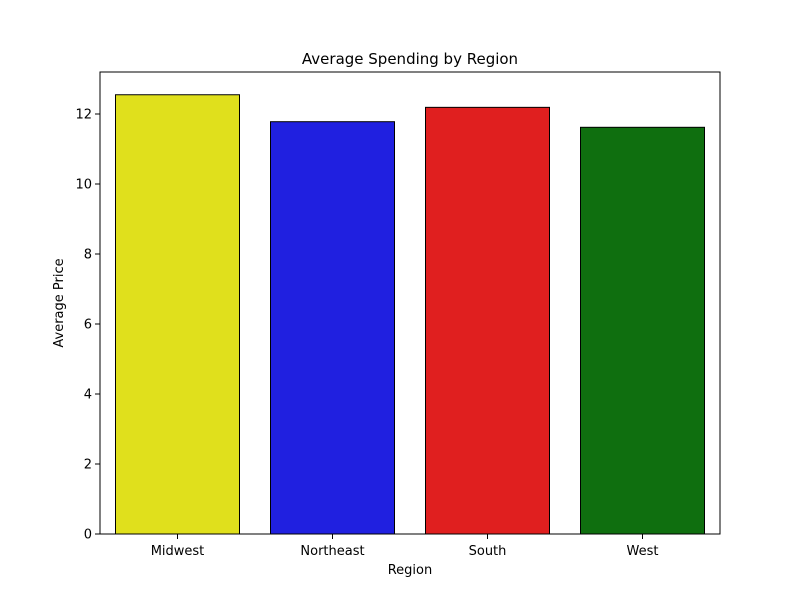 The image size is (800, 604). I want to click on y-tick-label: 0, so click(88, 535).